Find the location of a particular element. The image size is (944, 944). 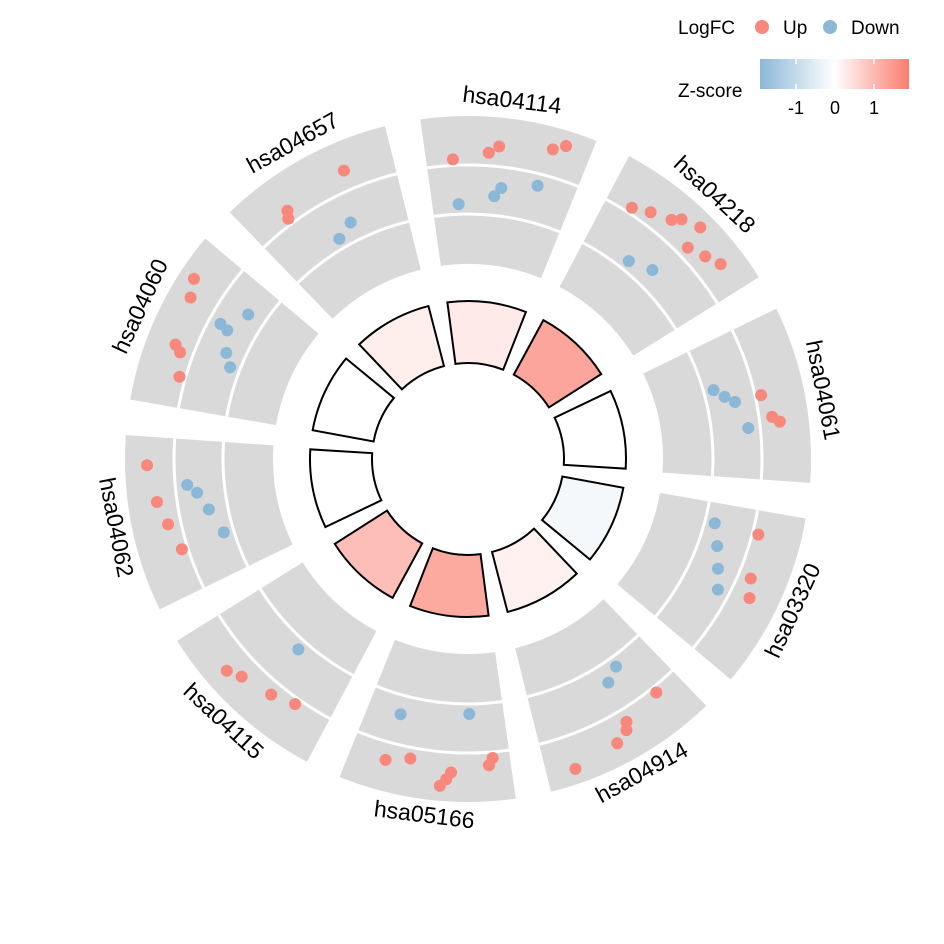

zscore-tick-0: 0 is located at coordinates (835, 108).